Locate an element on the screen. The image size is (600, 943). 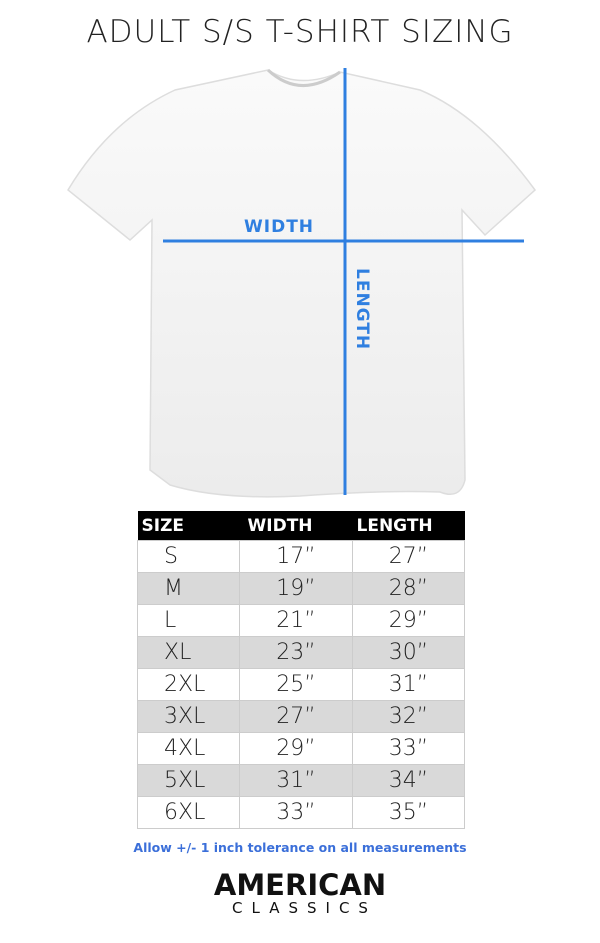
size-cell: L is located at coordinates (188, 620).